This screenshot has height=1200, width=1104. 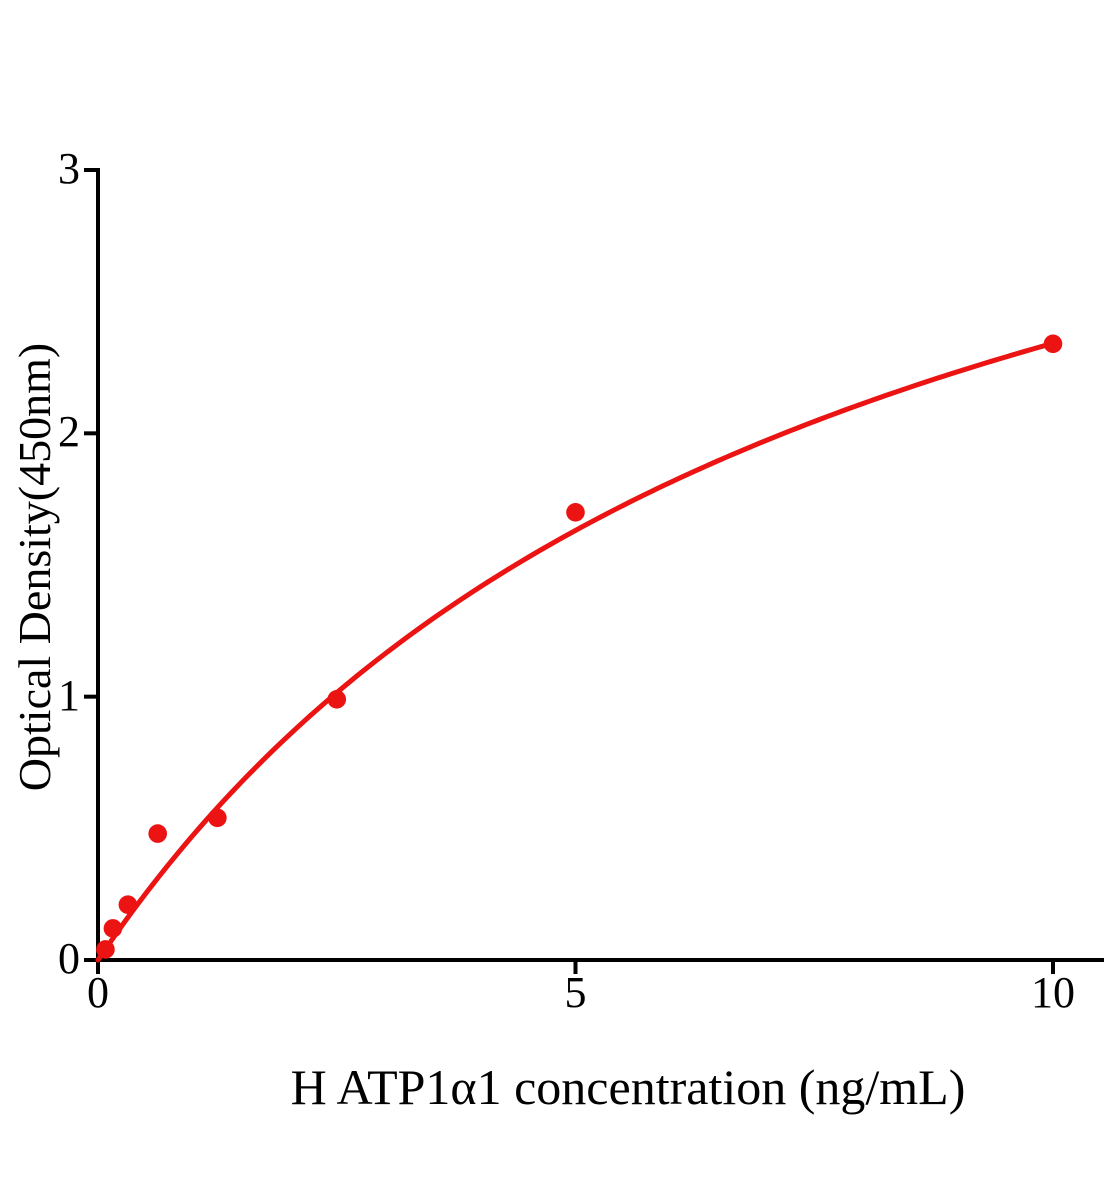 What do you see at coordinates (628, 1087) in the screenshot?
I see `x-axis-title: H ATP1α1 concentration (ng/mL)` at bounding box center [628, 1087].